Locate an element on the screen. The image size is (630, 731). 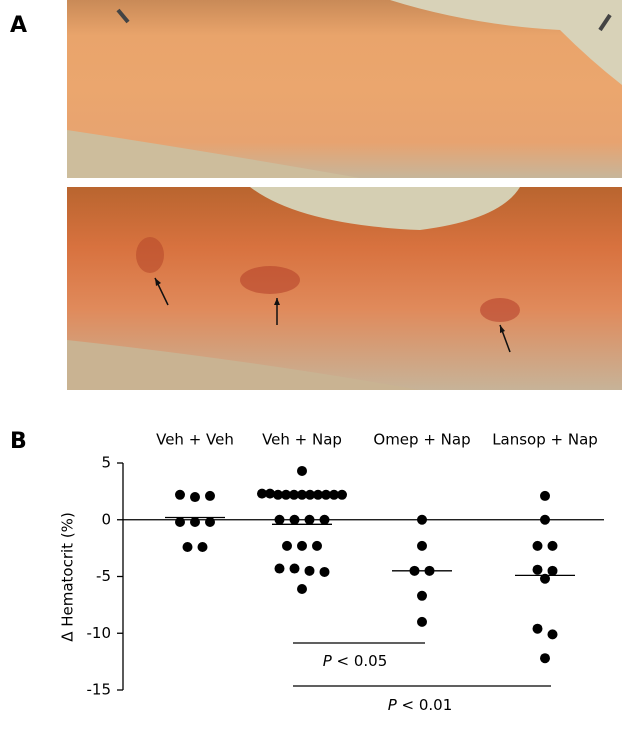
y-tick-label: 5 is located at coordinates (106, 463).